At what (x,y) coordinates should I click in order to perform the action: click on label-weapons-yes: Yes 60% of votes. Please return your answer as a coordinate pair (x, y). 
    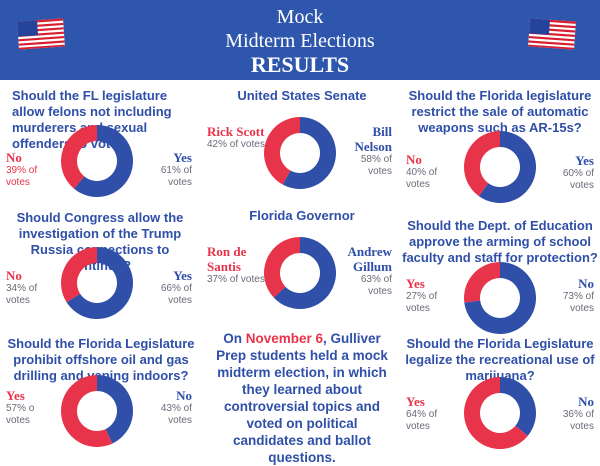
    Looking at the image, I should click on (570, 172).